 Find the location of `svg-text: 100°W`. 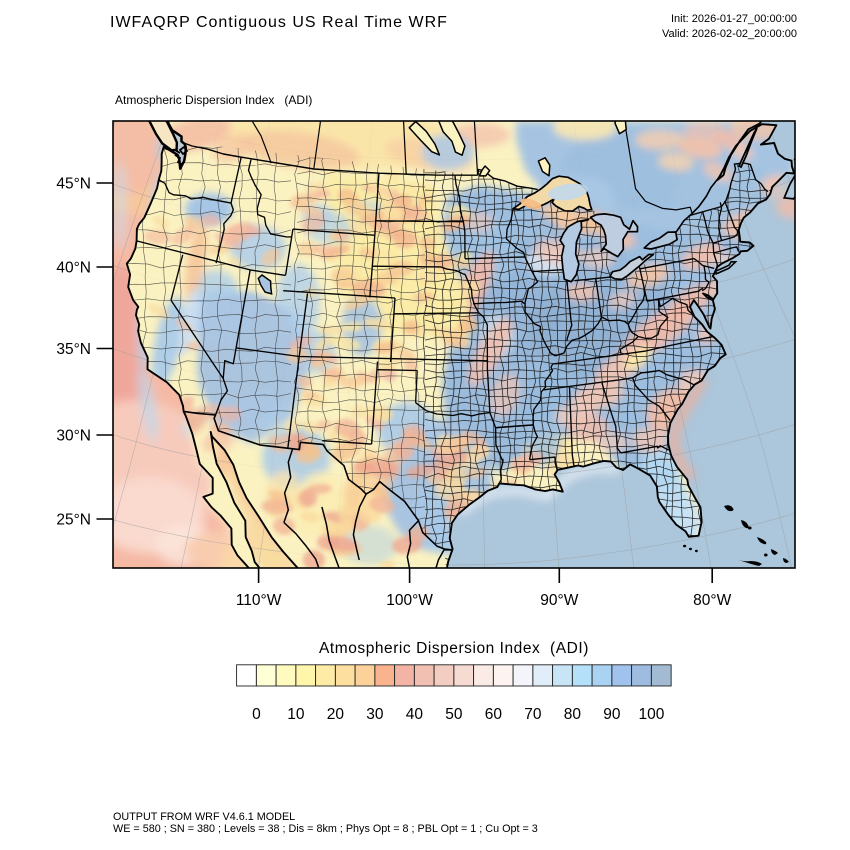

svg-text: 100°W is located at coordinates (409, 600).